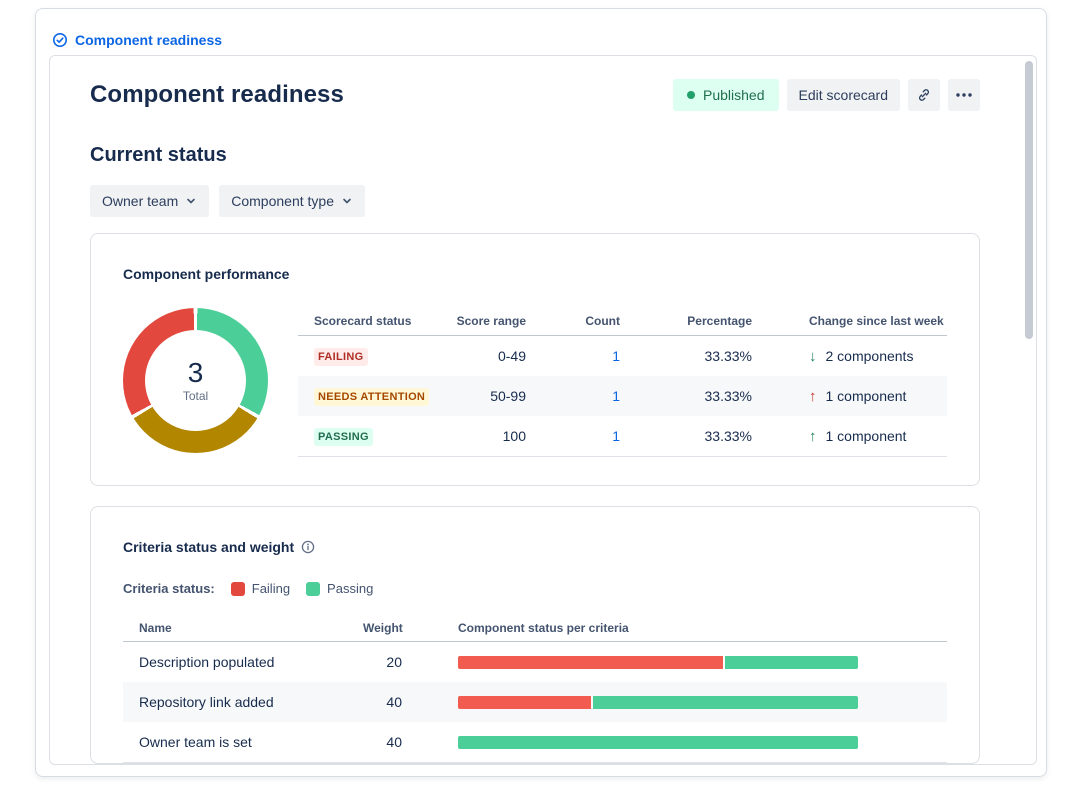 This screenshot has height=794, width=1089. I want to click on published-label: Published, so click(734, 95).